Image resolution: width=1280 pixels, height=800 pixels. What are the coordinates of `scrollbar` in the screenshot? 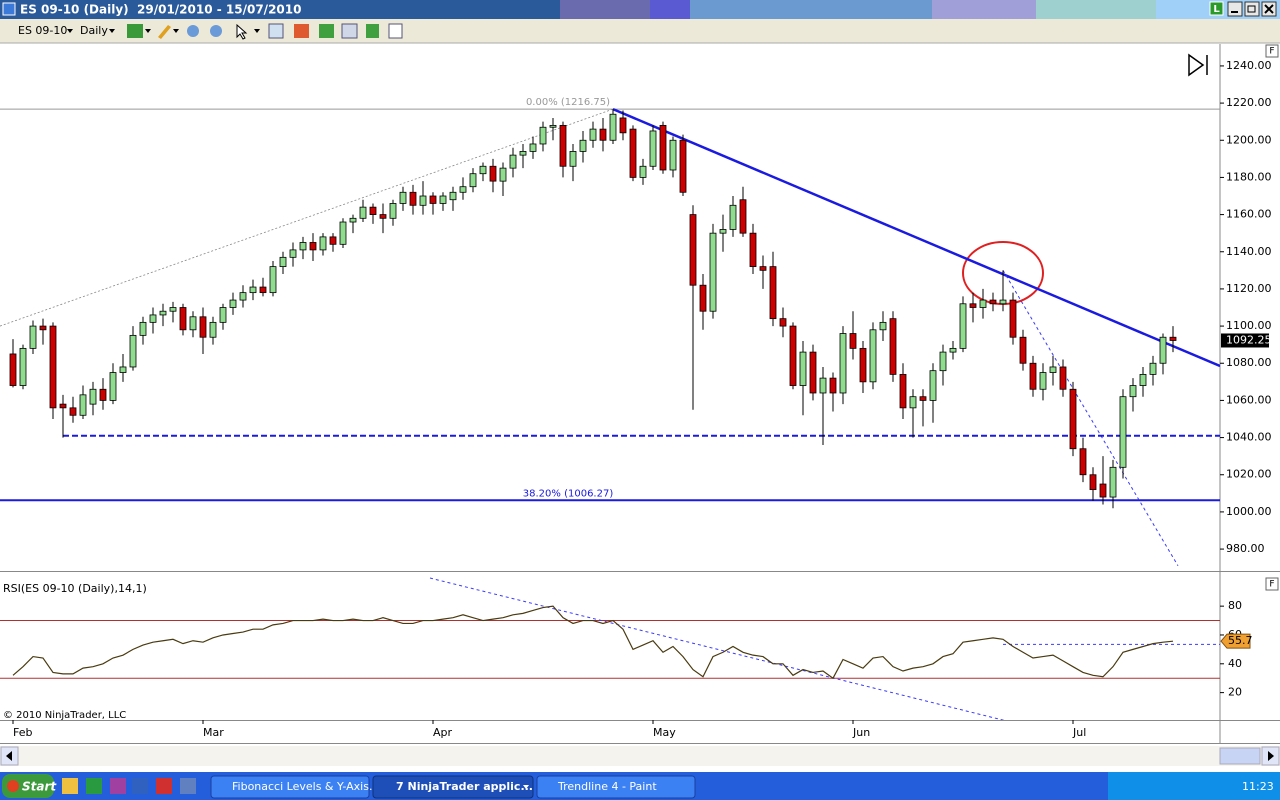 It's located at (640, 756).